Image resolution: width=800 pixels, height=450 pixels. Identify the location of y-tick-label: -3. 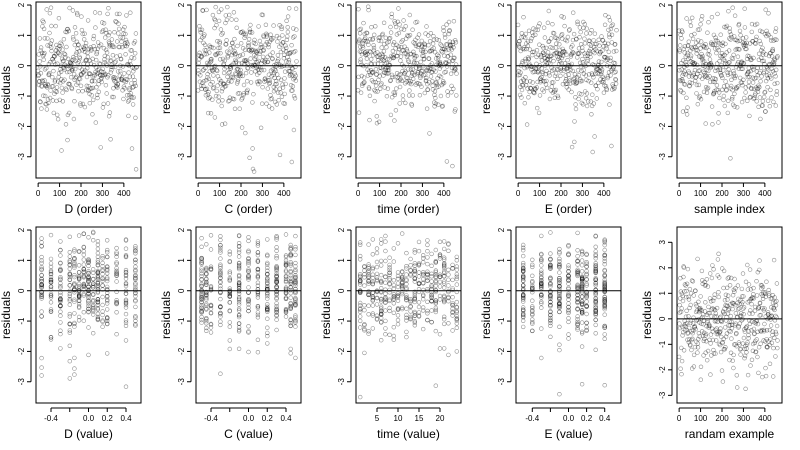
(21, 157).